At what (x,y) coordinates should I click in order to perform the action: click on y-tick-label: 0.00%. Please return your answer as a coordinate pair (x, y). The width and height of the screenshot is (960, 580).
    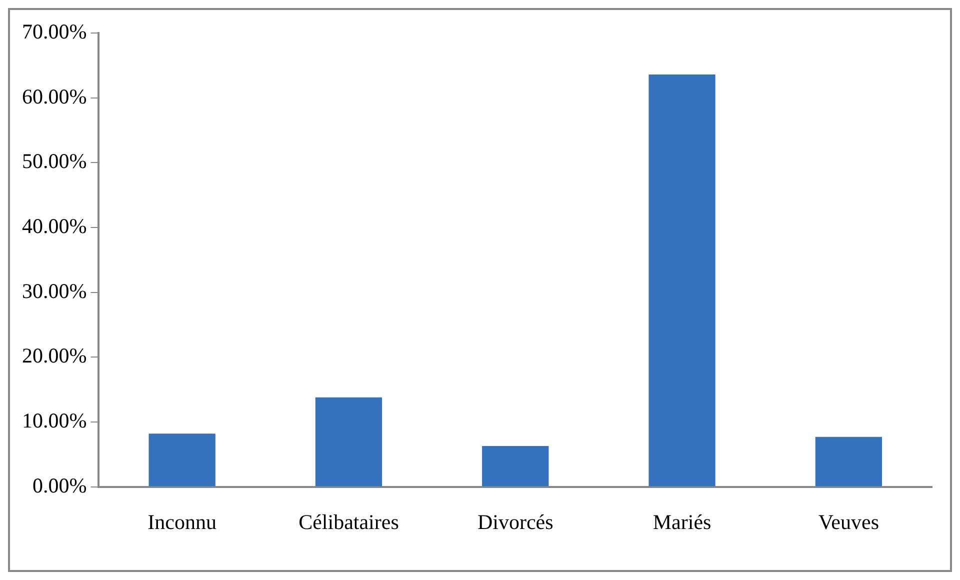
    Looking at the image, I should click on (59, 485).